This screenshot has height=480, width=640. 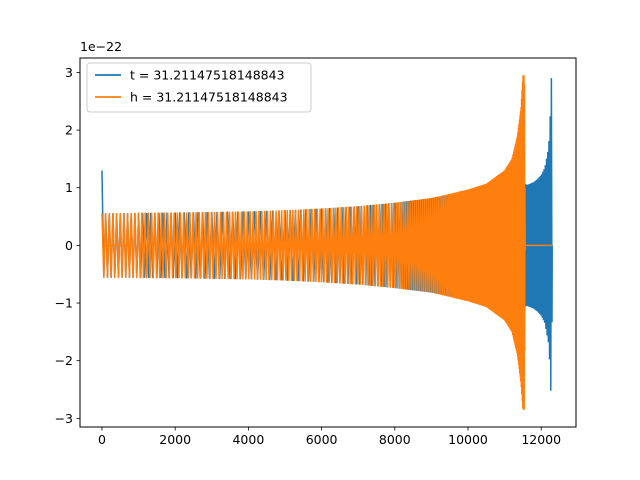 I want to click on y-tick-label: 2, so click(x=69, y=130).